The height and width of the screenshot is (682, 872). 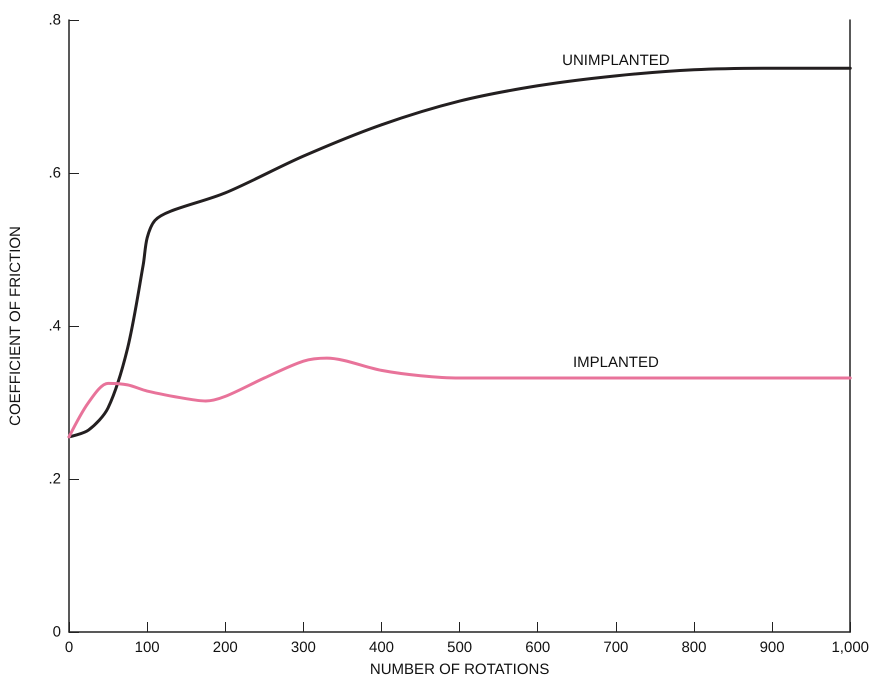 I want to click on y-tick-label: .6, so click(x=54, y=173).